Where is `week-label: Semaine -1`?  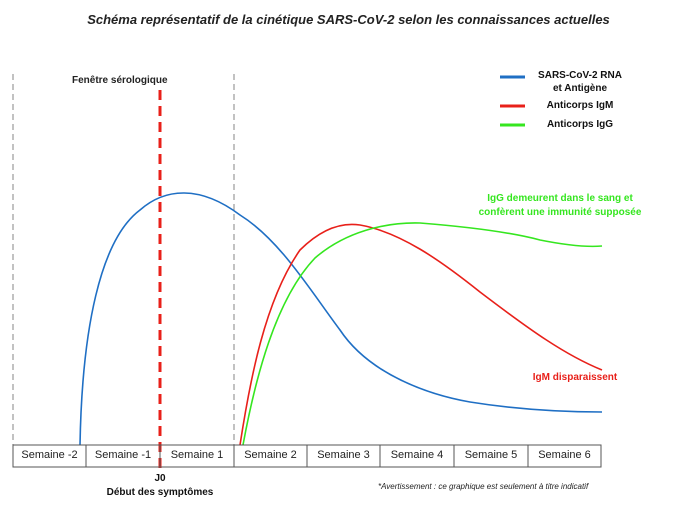
week-label: Semaine -1 is located at coordinates (123, 455).